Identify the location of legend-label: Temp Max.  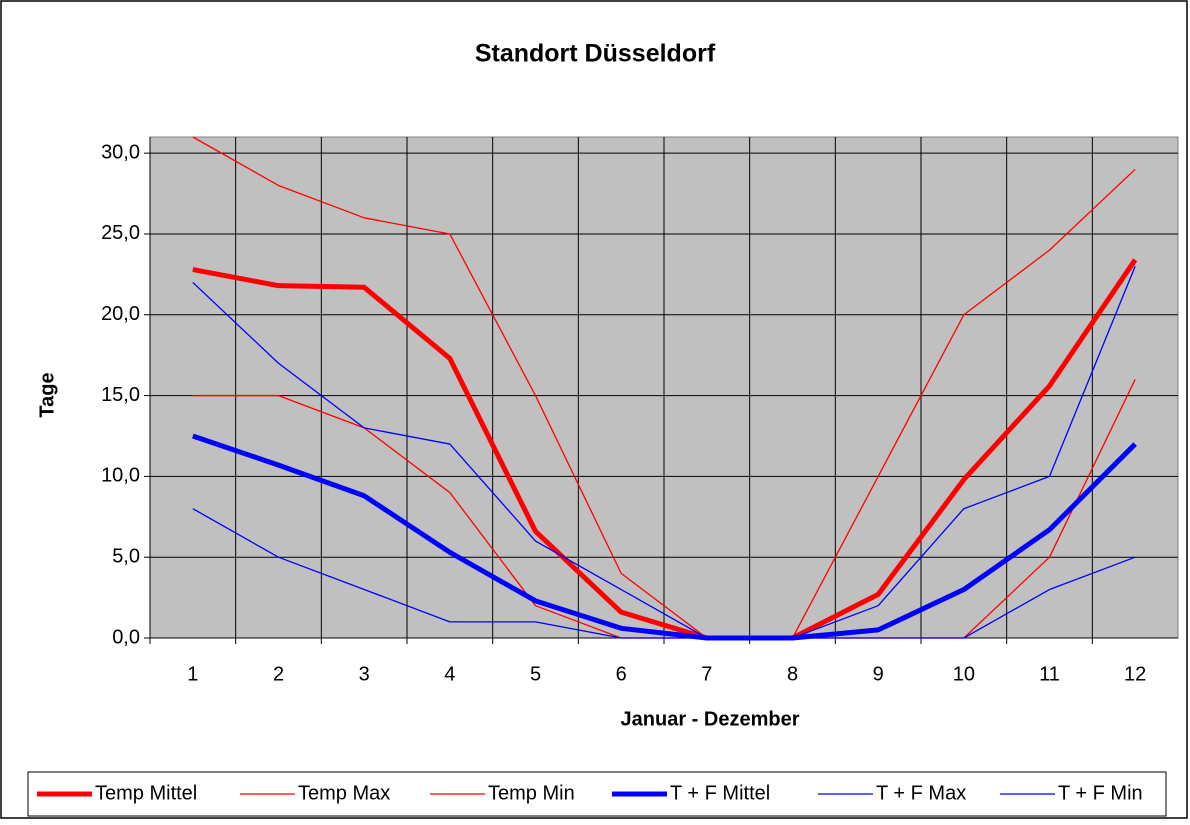
(344, 793).